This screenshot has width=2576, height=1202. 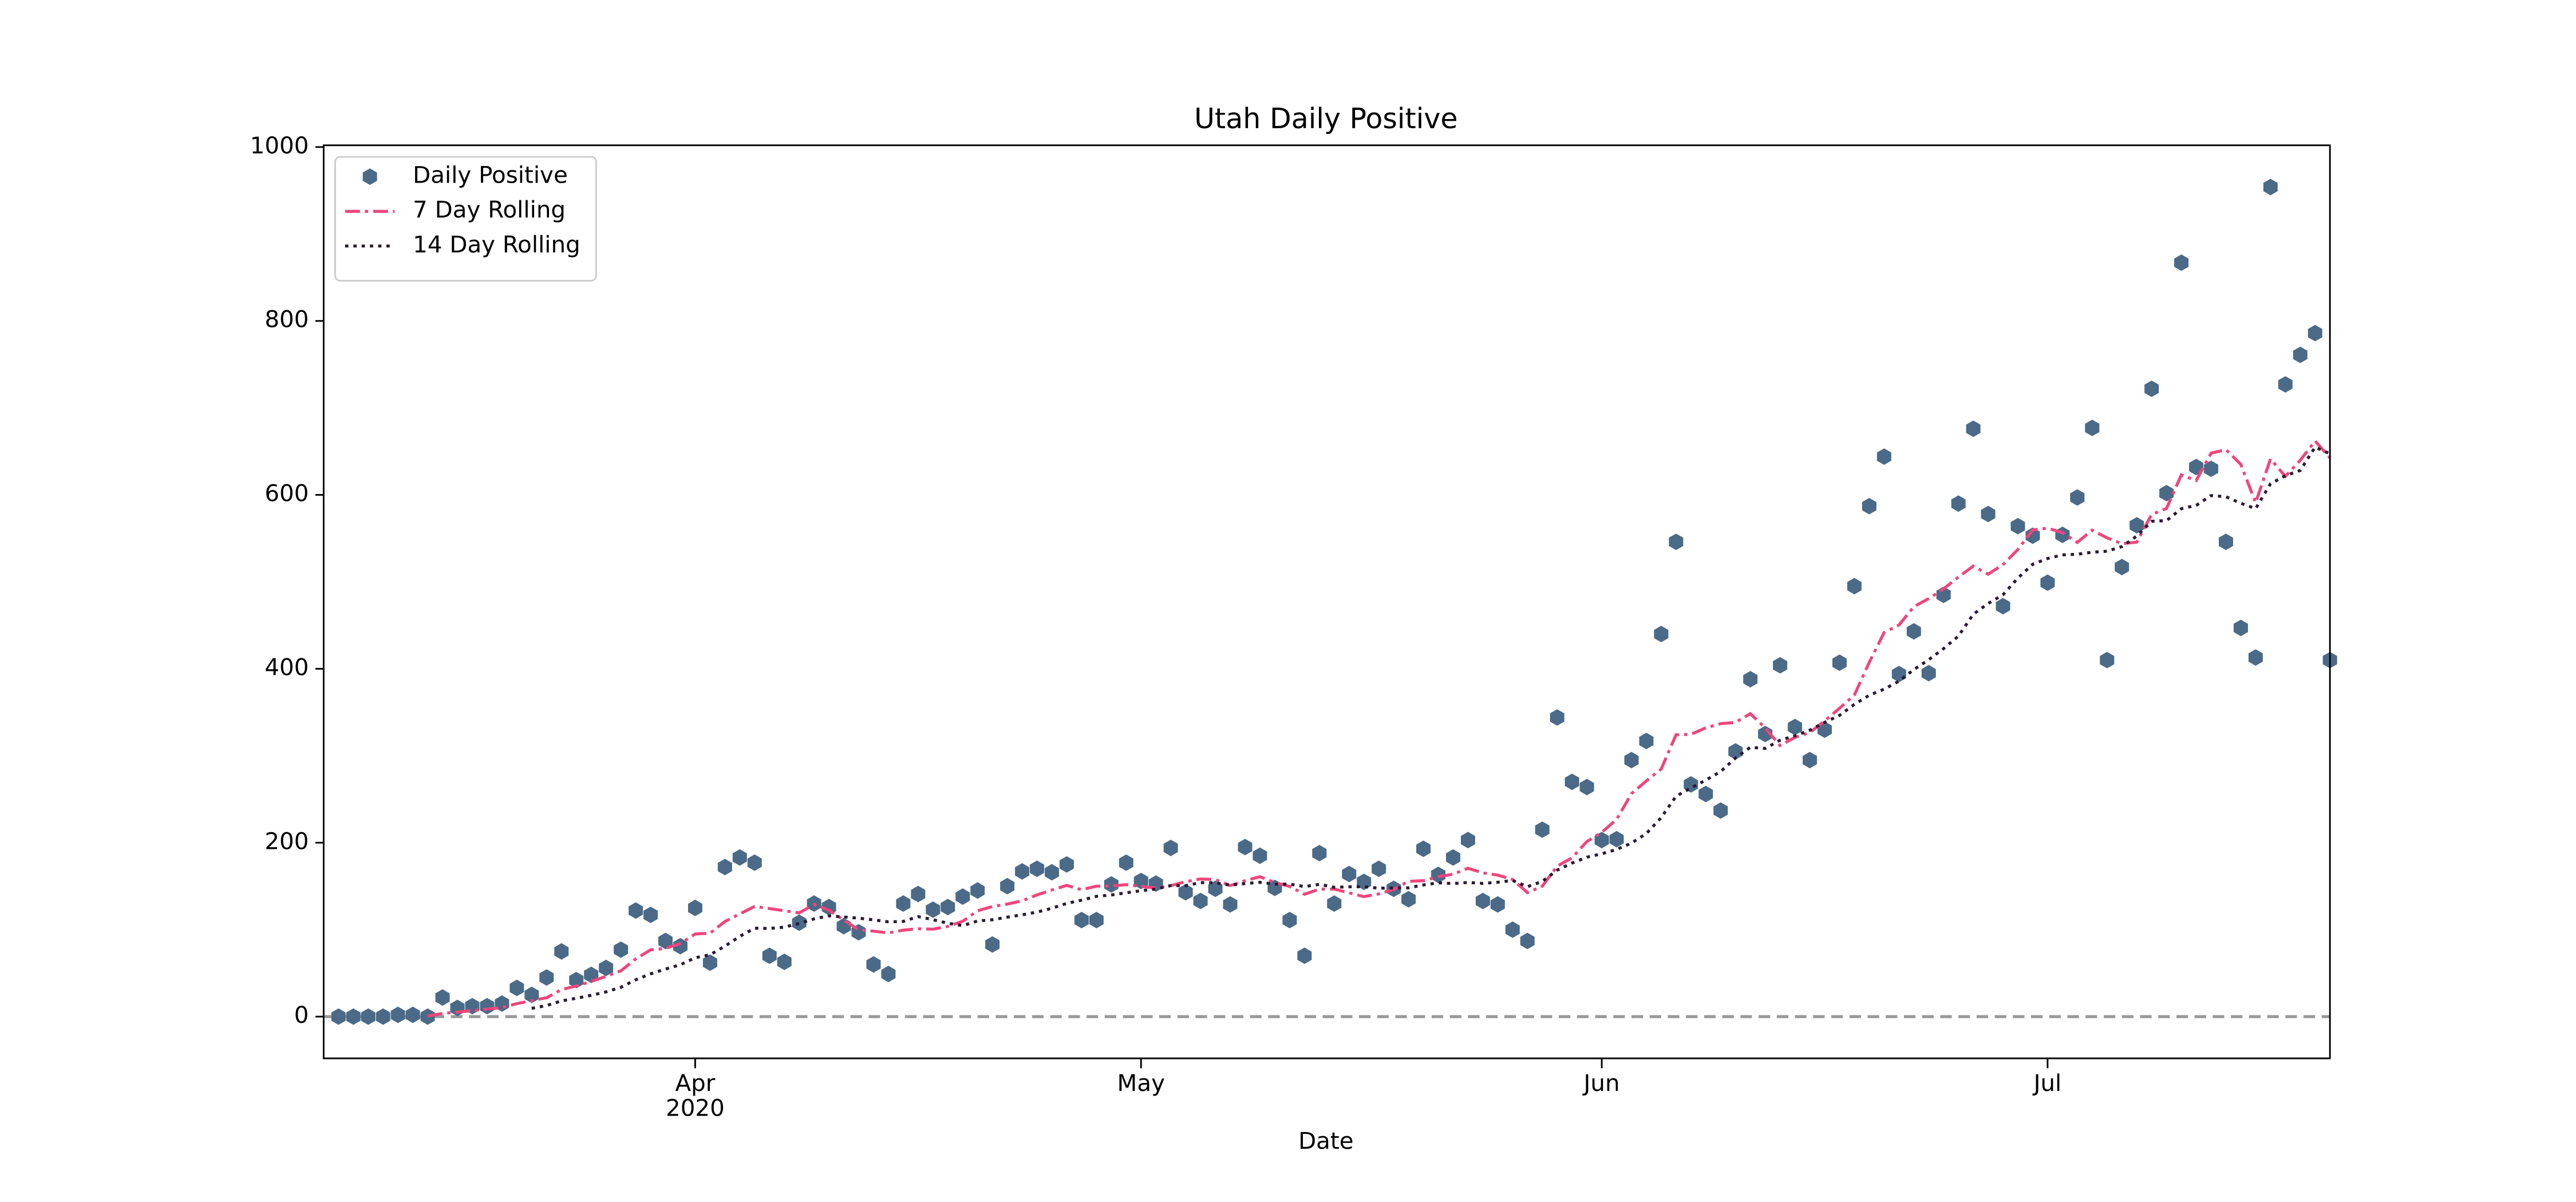 I want to click on legend-label: Daily Positive, so click(x=490, y=176).